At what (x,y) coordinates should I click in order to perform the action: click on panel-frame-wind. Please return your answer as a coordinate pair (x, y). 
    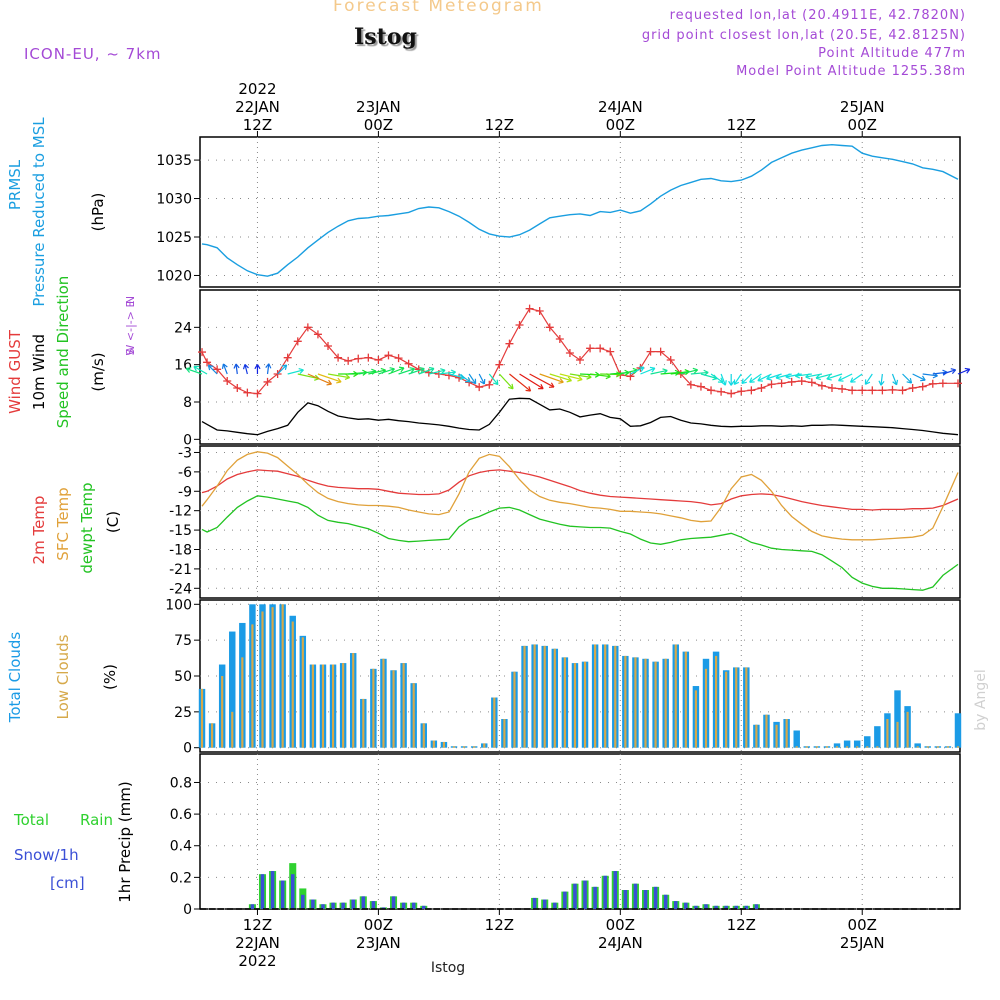
    Looking at the image, I should click on (580, 367).